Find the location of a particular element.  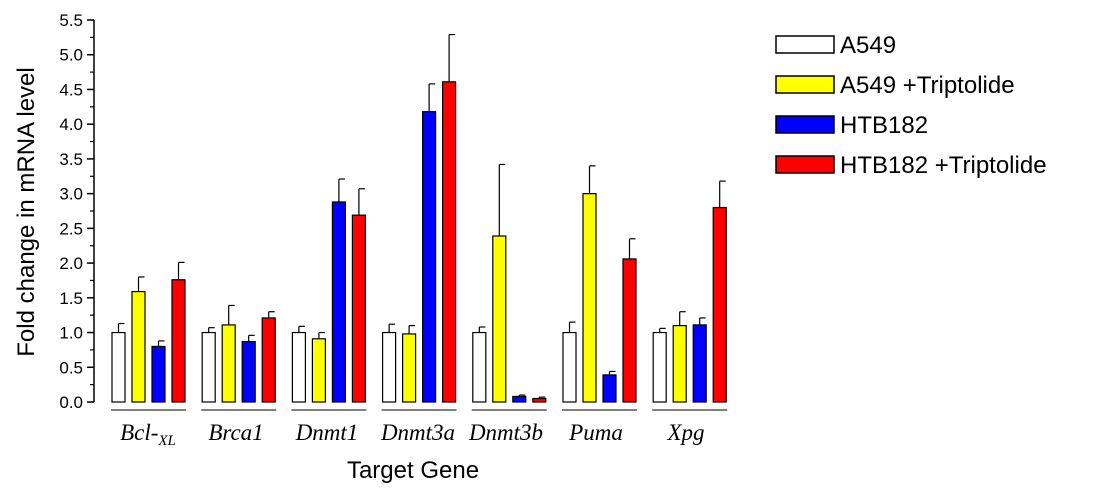

legend-label: HTB182 +Triptolide is located at coordinates (943, 165).